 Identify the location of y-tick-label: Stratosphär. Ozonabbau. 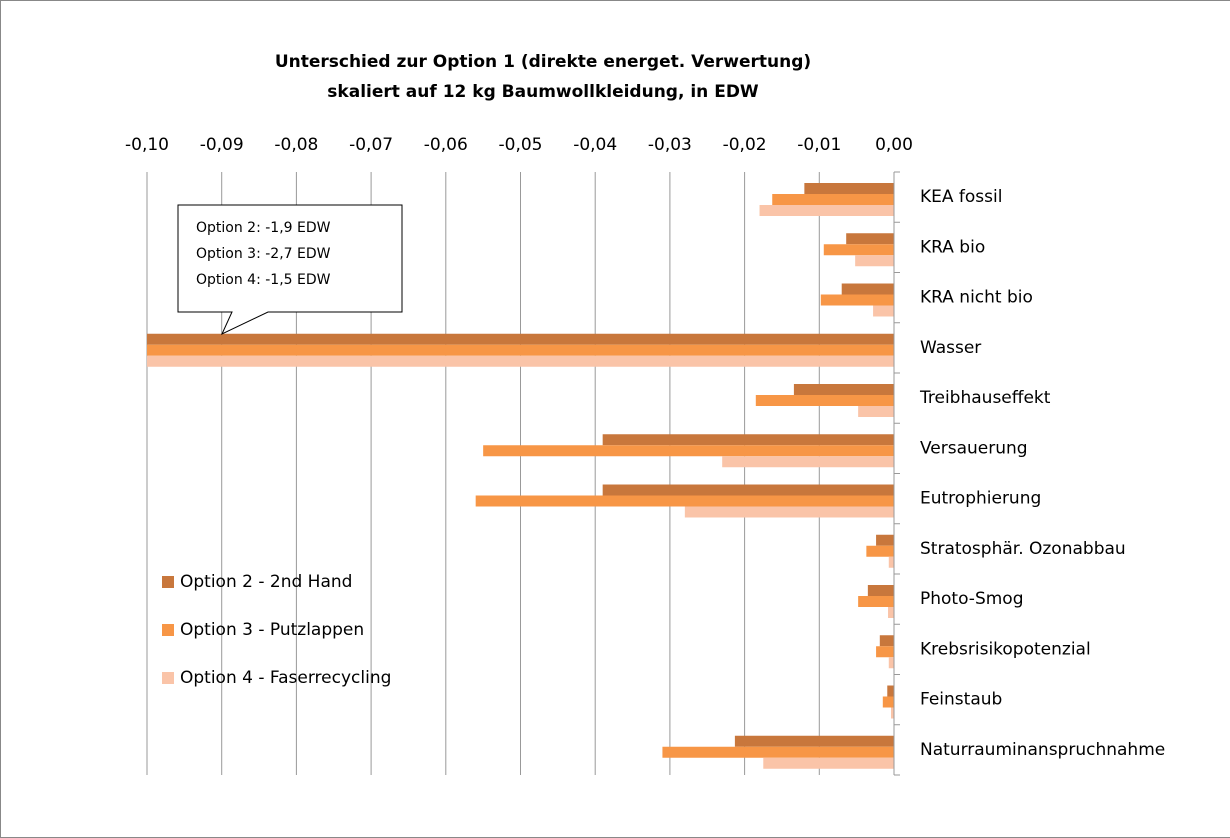
(1023, 549).